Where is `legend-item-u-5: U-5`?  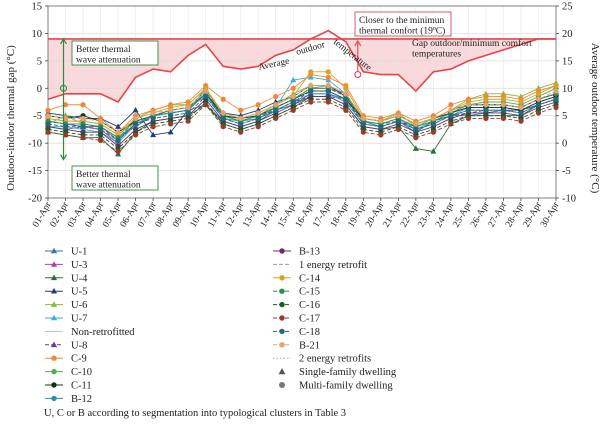 legend-item-u-5: U-5 is located at coordinates (66, 292).